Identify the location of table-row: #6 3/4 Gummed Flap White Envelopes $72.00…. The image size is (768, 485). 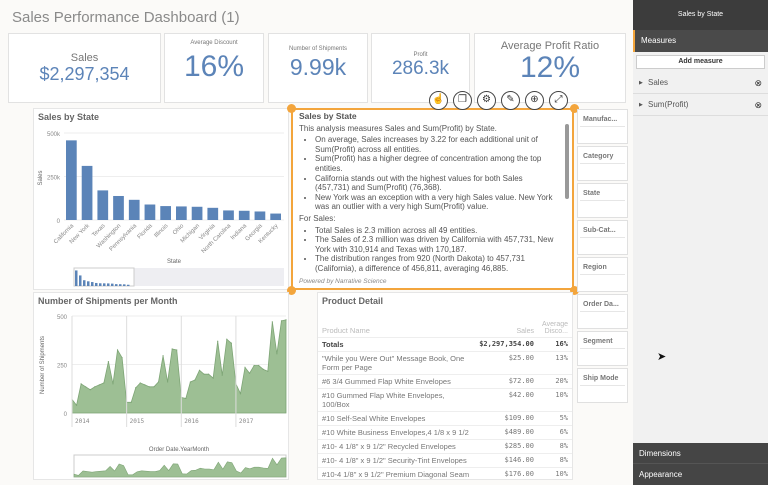
(445, 381).